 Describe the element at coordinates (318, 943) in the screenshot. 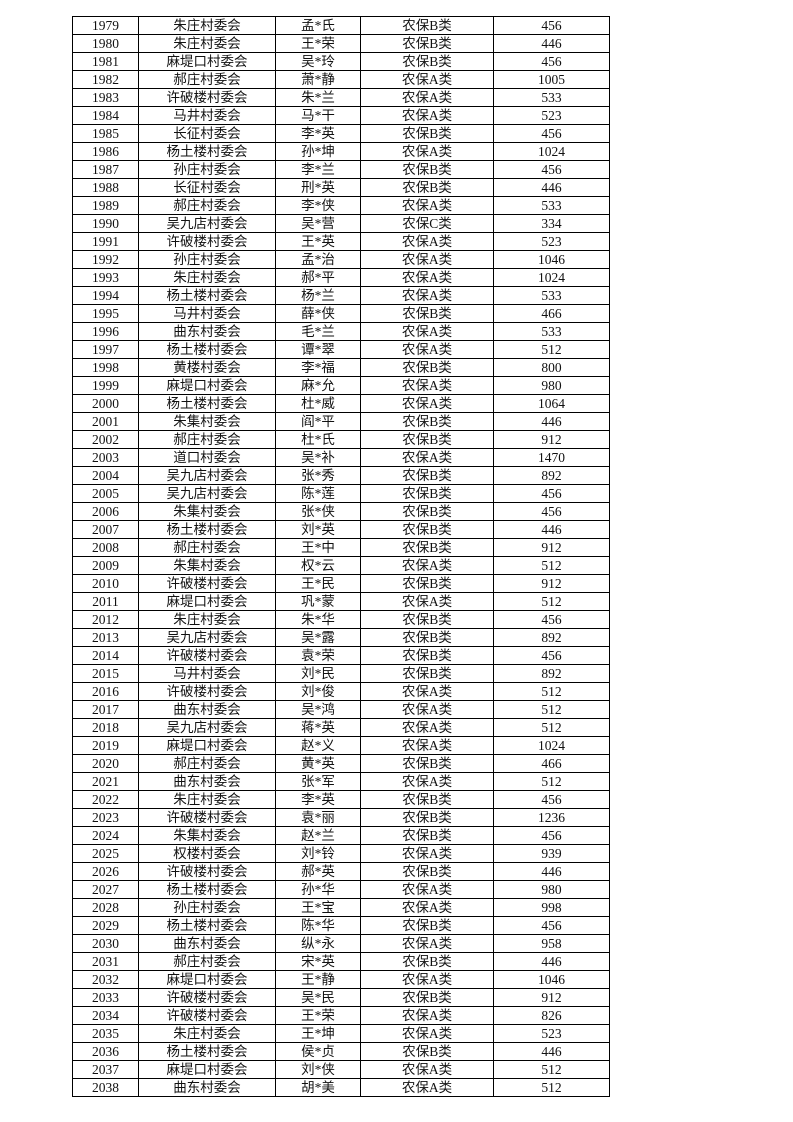

I see `person-name-cell: 纵*永` at that location.